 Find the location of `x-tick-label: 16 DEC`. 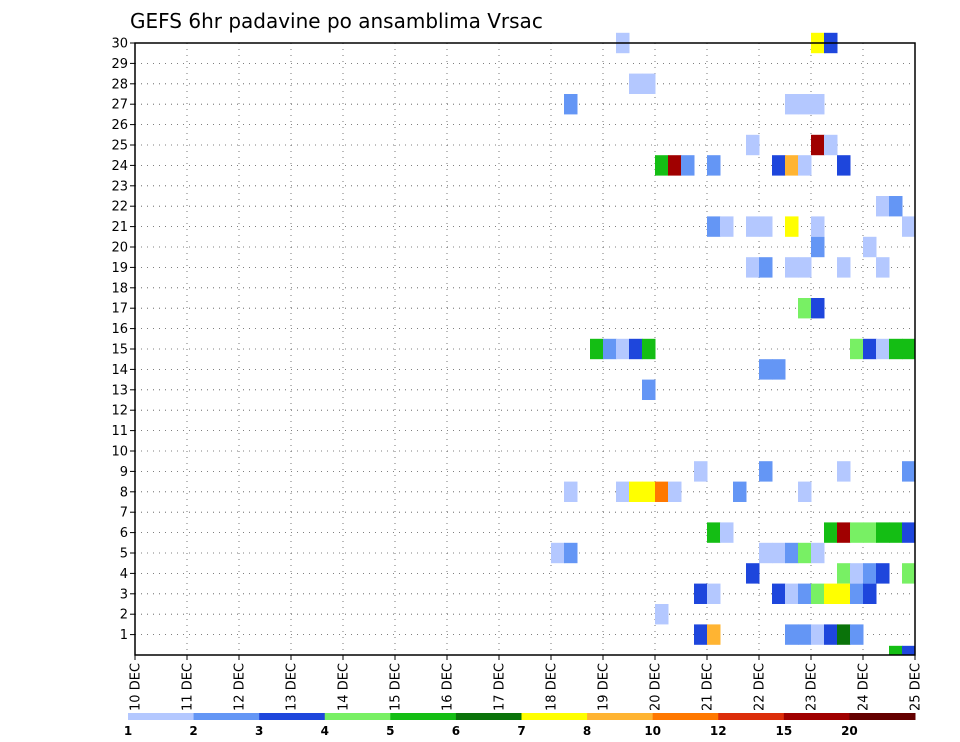

x-tick-label: 16 DEC is located at coordinates (448, 687).